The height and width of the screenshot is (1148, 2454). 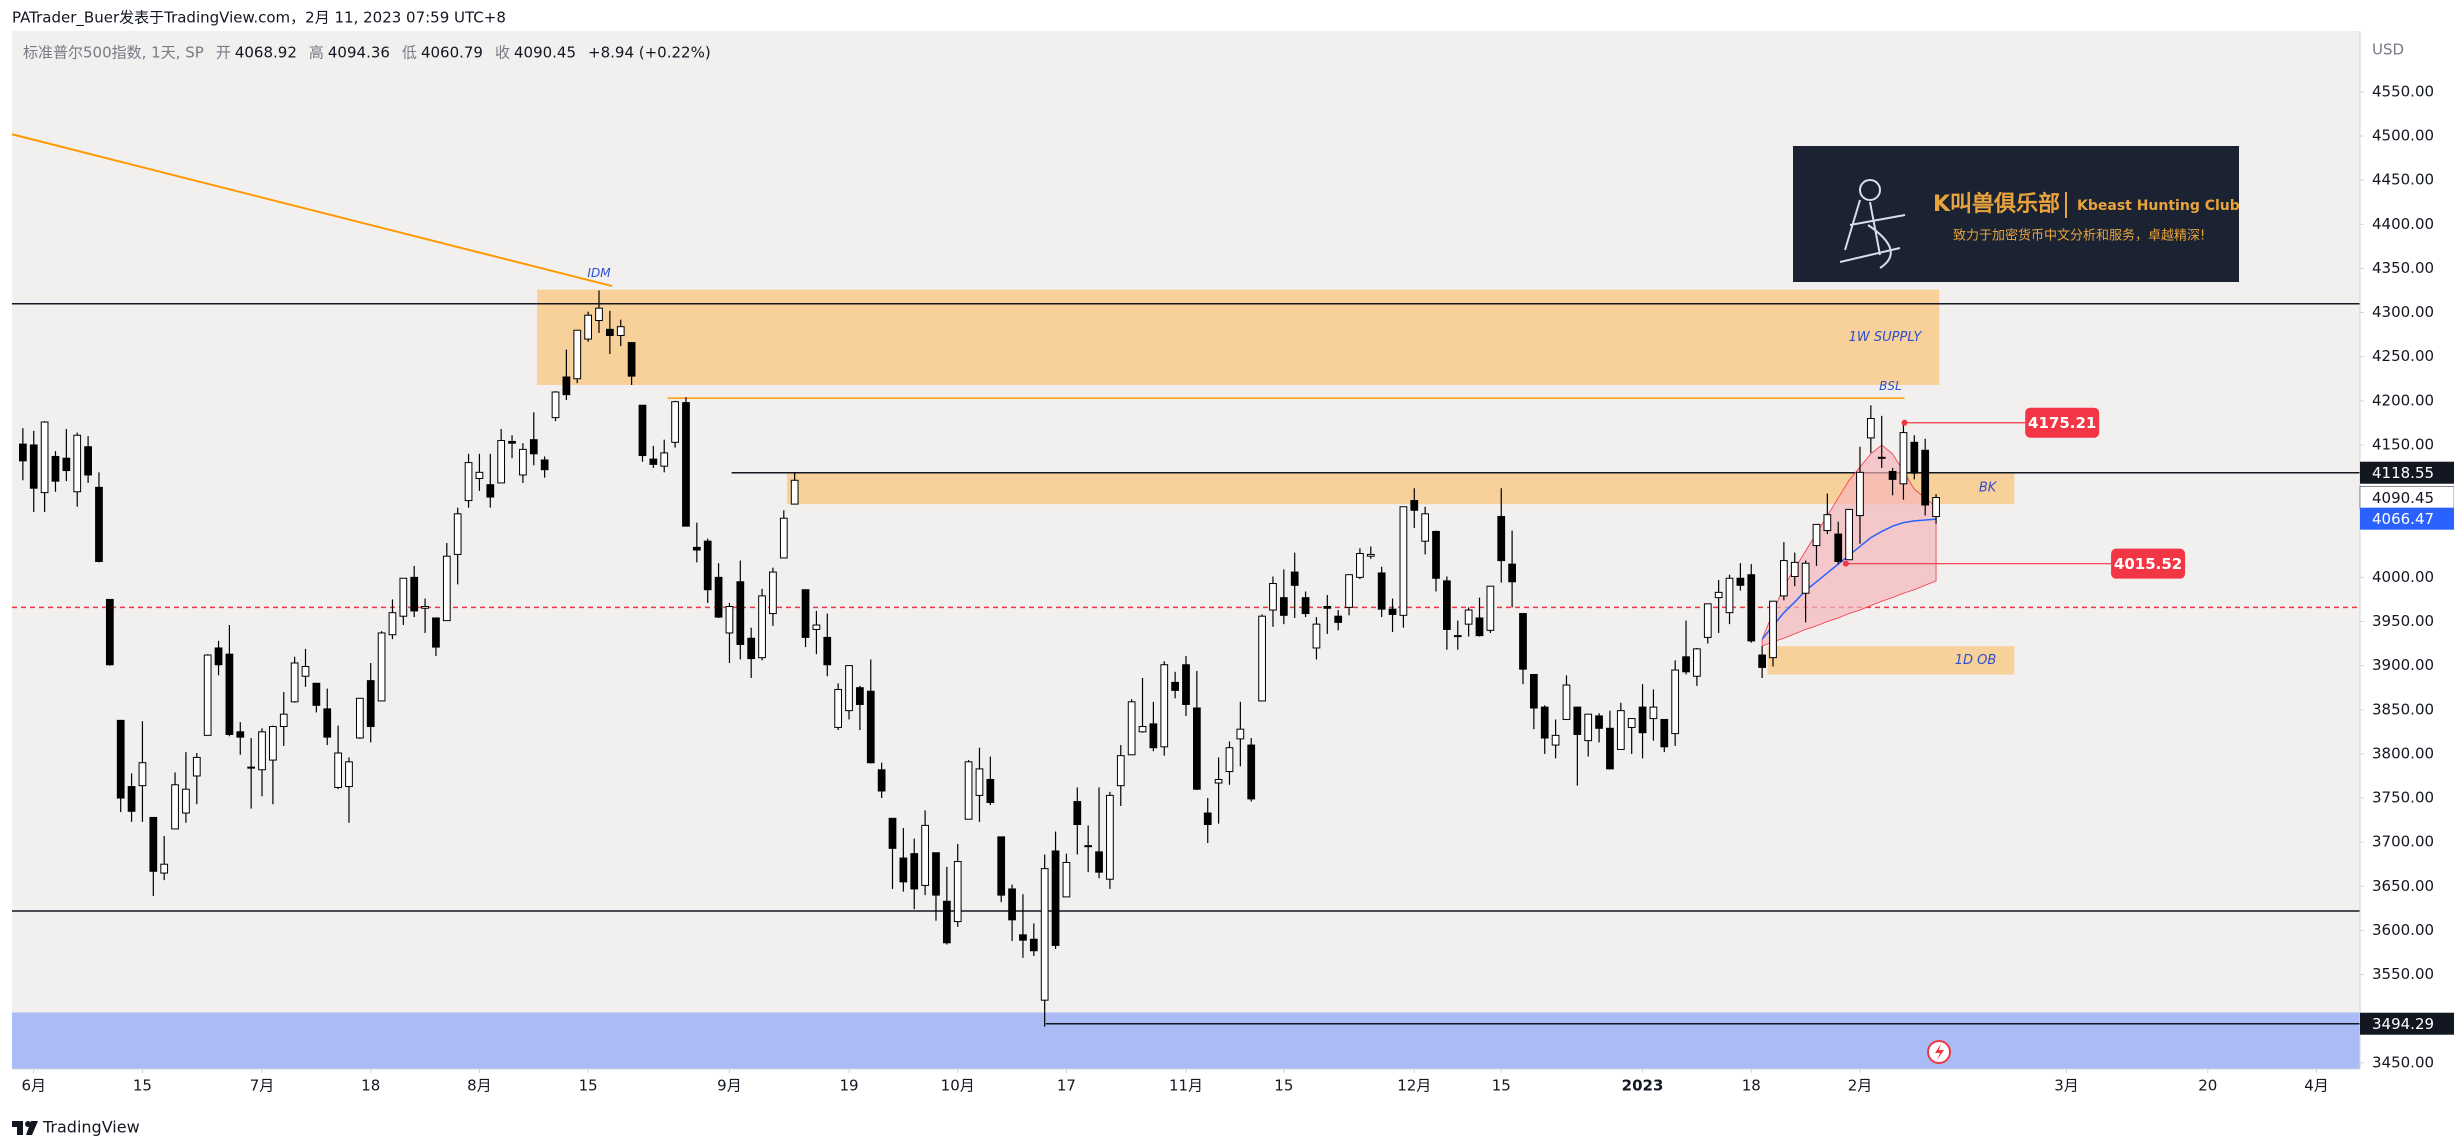 What do you see at coordinates (1996, 204) in the screenshot?
I see `banner-title: K叫兽俱乐部` at bounding box center [1996, 204].